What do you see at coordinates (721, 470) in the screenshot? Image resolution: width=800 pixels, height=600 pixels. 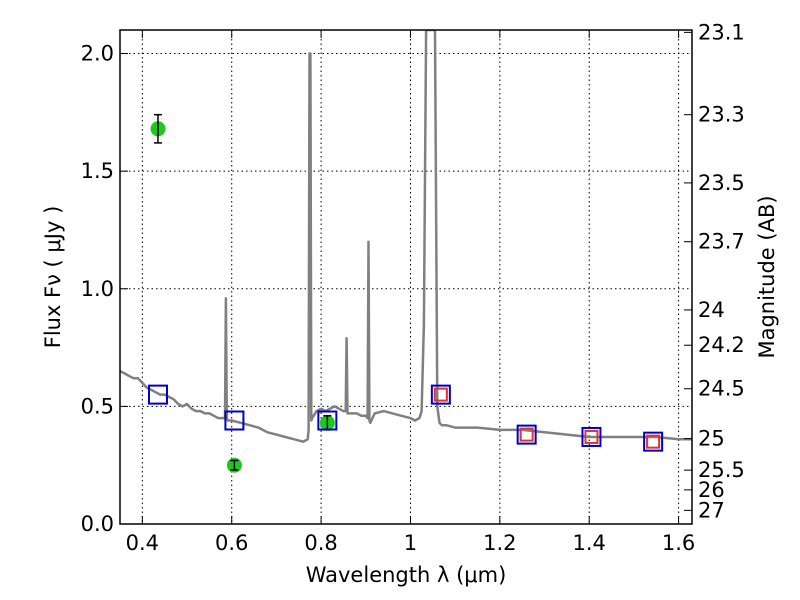 I see `y2-tick-label: 25.5` at bounding box center [721, 470].